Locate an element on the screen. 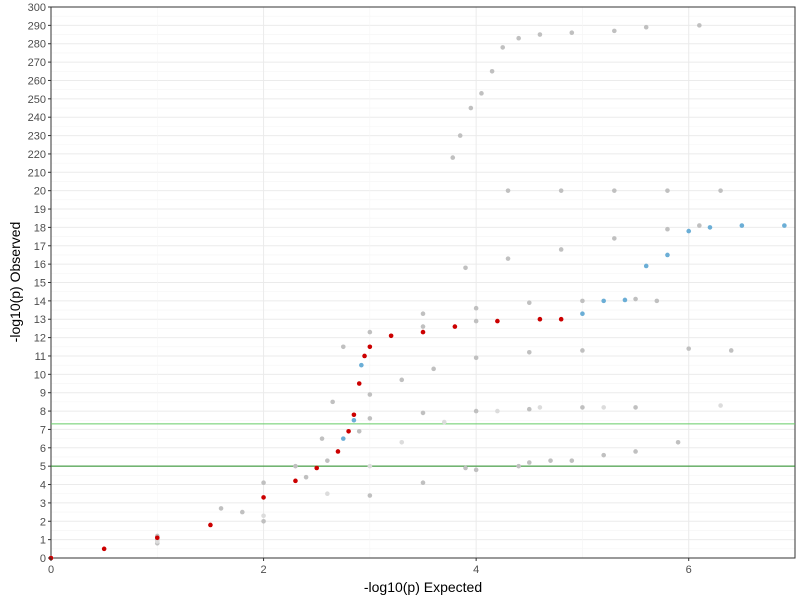 This screenshot has height=600, width=800. y-tick-label: 17 is located at coordinates (40, 247).